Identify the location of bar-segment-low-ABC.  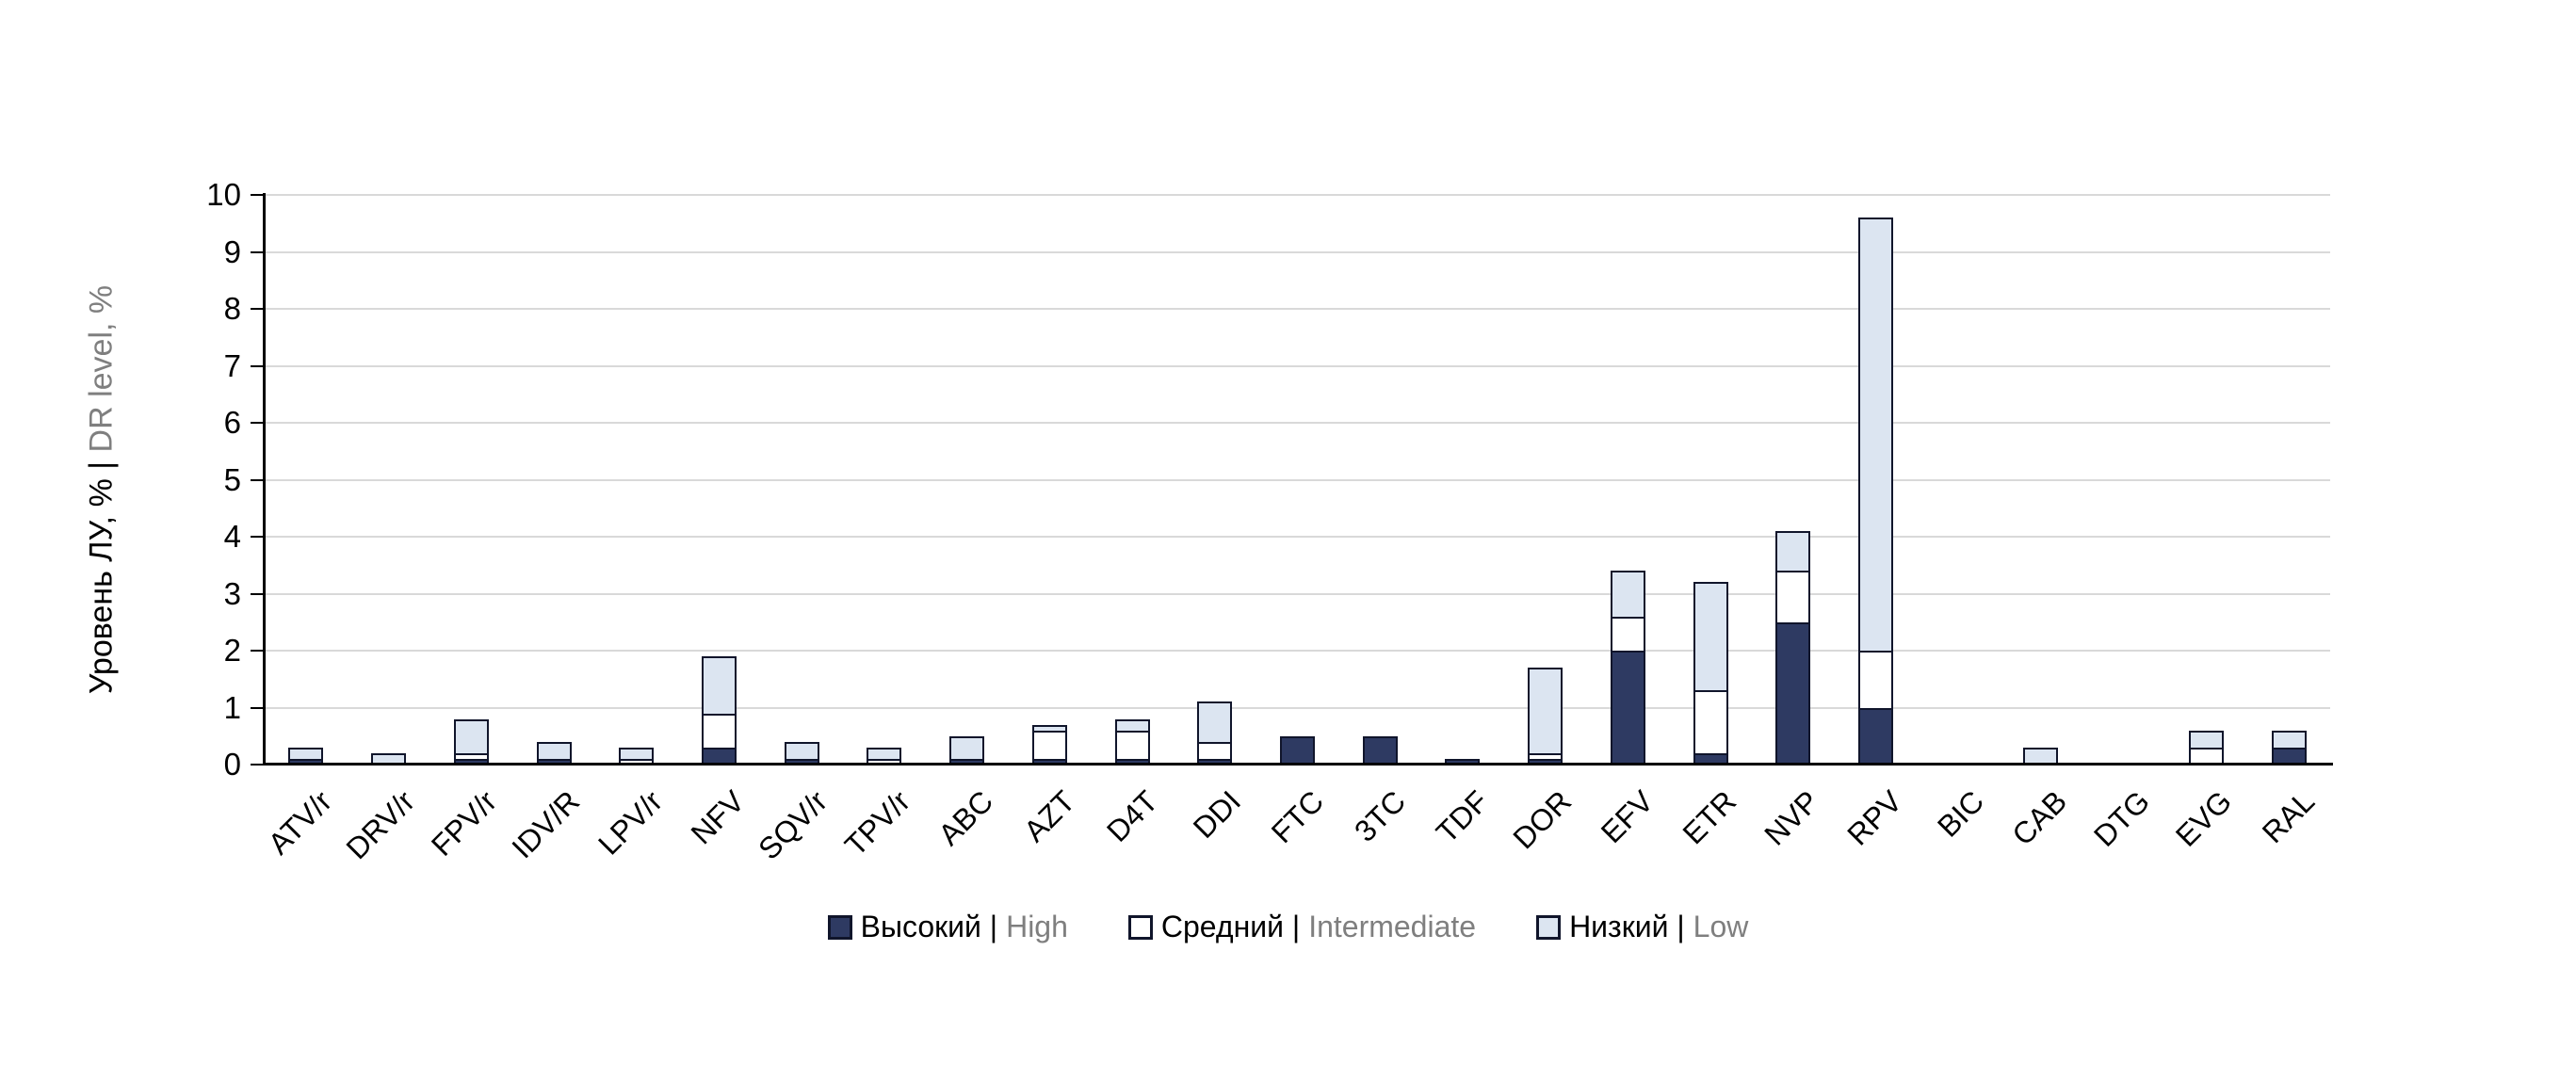
(967, 748).